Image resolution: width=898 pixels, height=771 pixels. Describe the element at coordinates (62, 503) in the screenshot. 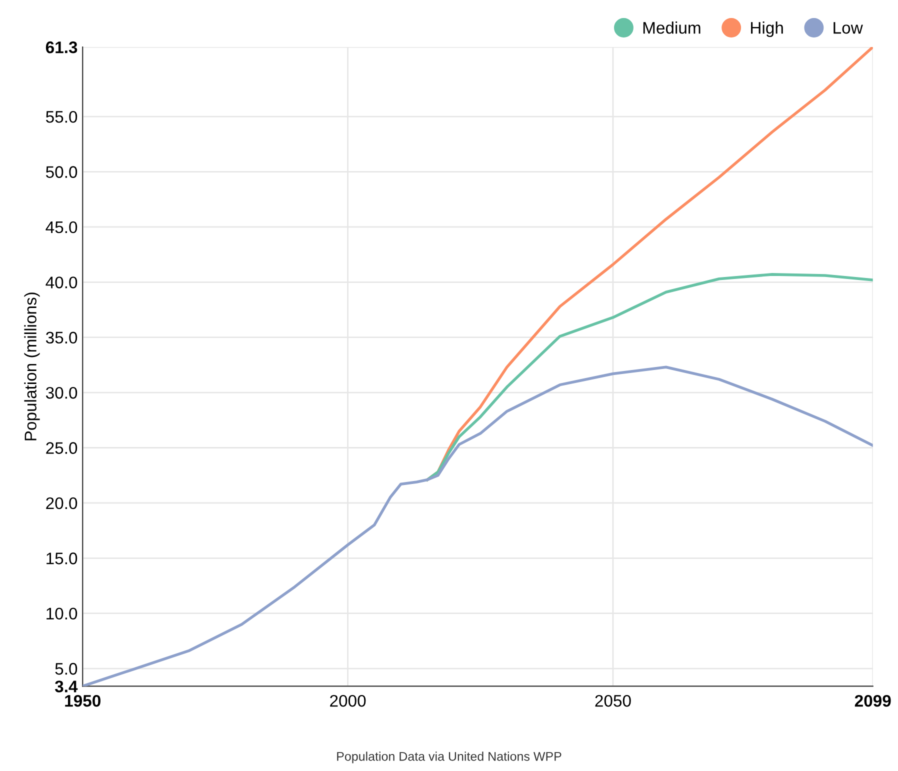

I see `y-tick-label: 20.0` at that location.